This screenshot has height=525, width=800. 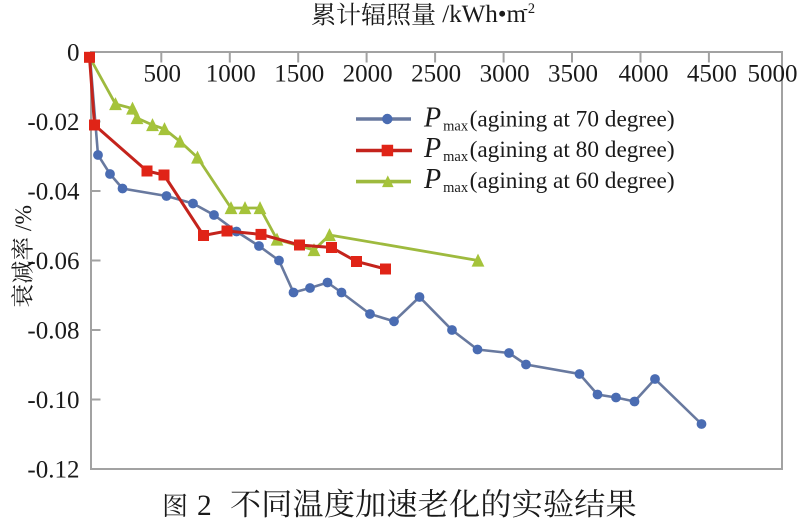 I want to click on svg-text: 2500, so click(x=436, y=74).